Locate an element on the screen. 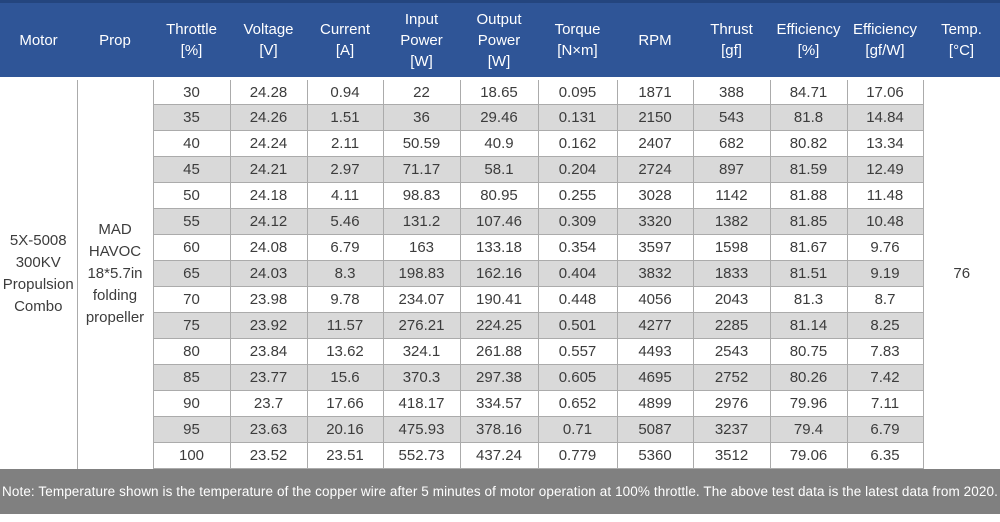 This screenshot has width=1000, height=522. cell-efficiency-pct: 79.96 is located at coordinates (808, 403).